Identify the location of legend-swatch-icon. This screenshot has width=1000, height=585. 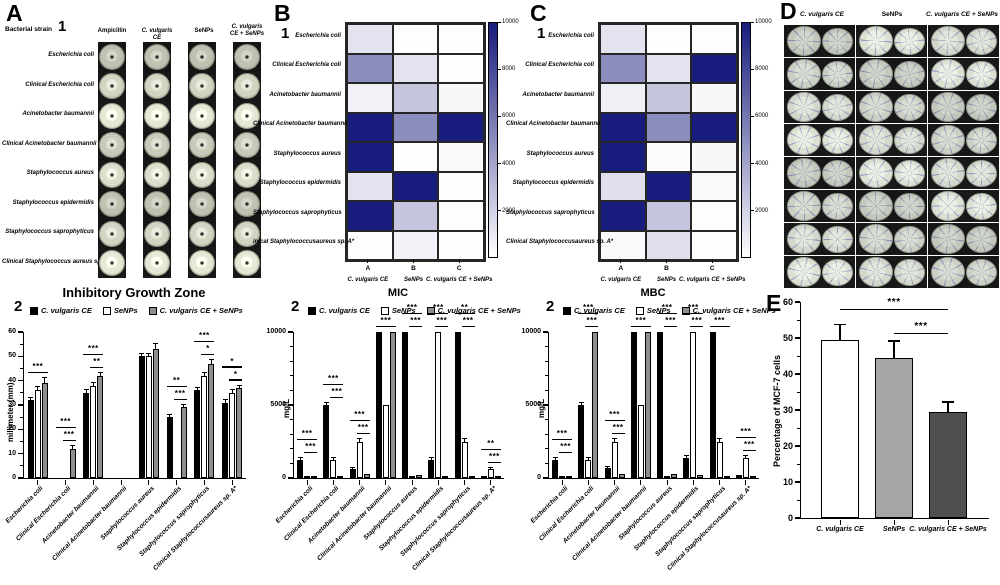
(567, 310).